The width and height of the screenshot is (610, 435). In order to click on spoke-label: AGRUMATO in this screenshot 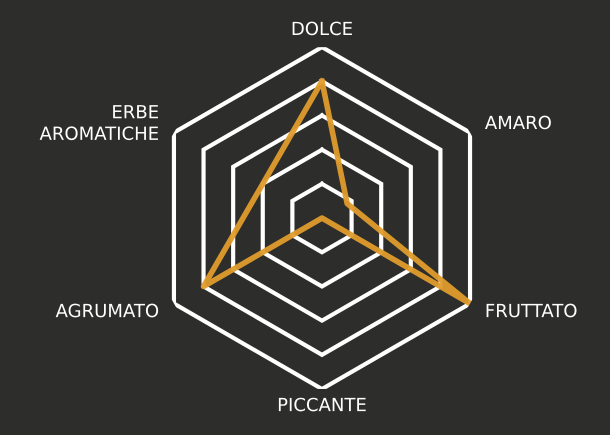, I will do `click(107, 311)`.